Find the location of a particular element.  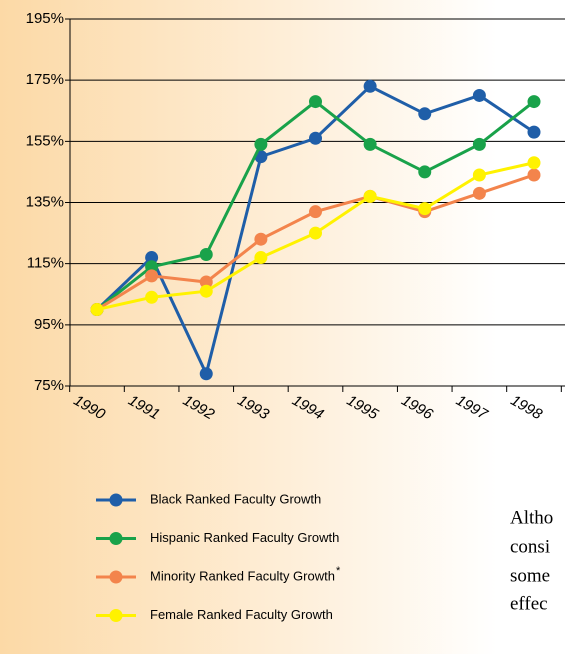

body-line: effec is located at coordinates (529, 603).